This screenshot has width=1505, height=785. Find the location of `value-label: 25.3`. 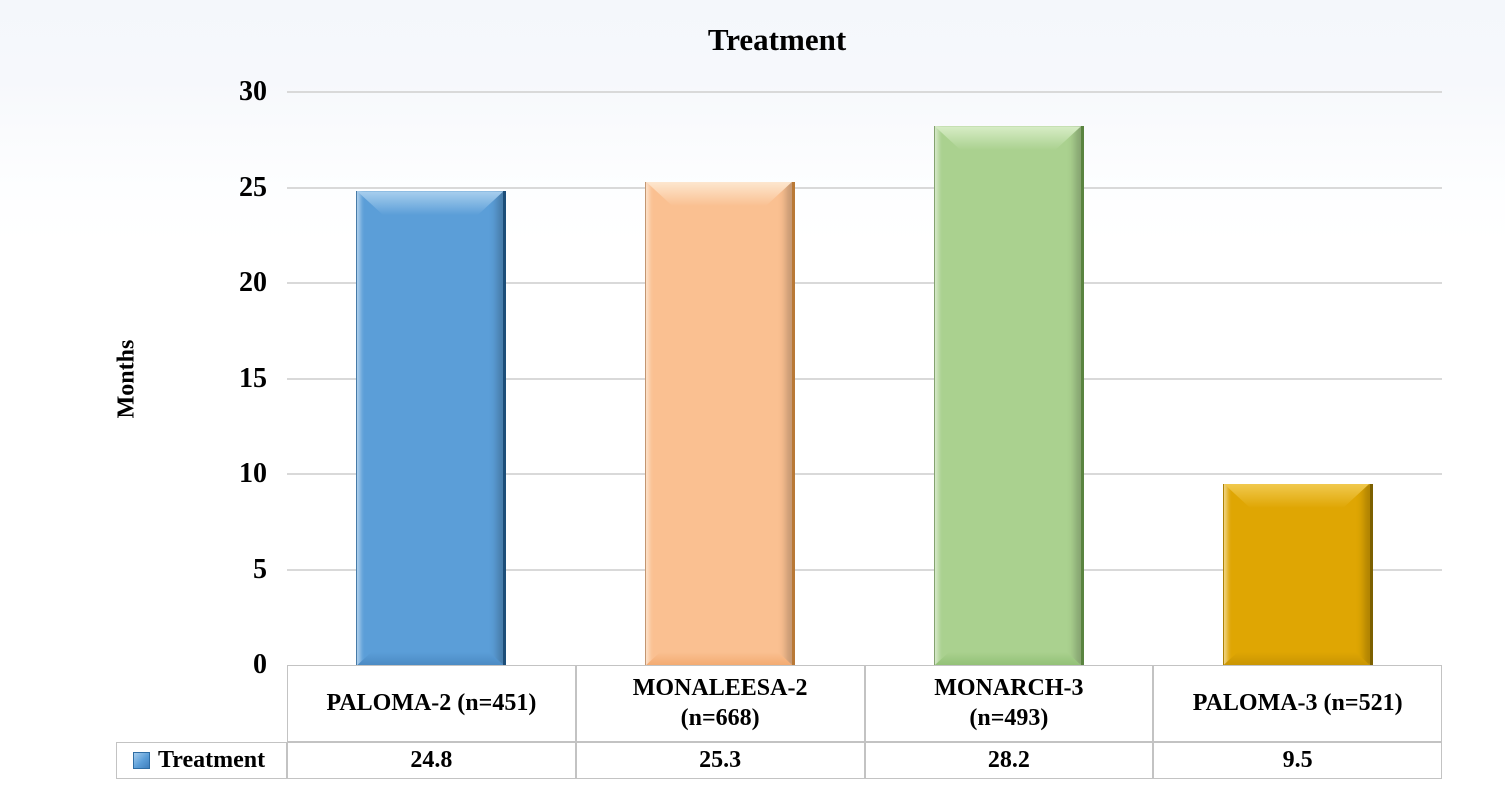

value-label: 25.3 is located at coordinates (720, 759).